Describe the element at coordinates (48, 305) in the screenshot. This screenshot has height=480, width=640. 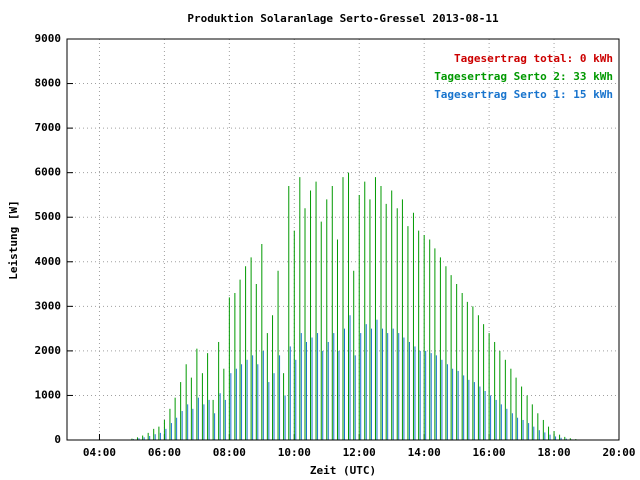
I see `y-tick-label: 3000` at that location.